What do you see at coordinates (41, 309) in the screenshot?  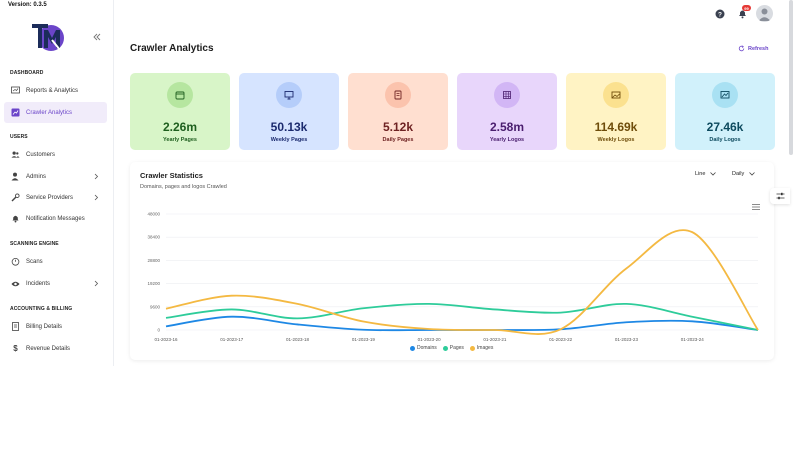 I see `section-title-accounting-billing: ACCOUNTING & BILLING` at bounding box center [41, 309].